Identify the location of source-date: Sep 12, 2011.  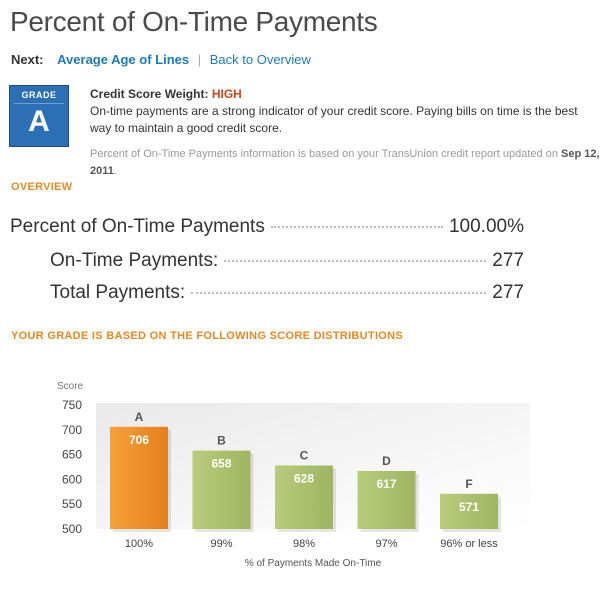
(345, 162).